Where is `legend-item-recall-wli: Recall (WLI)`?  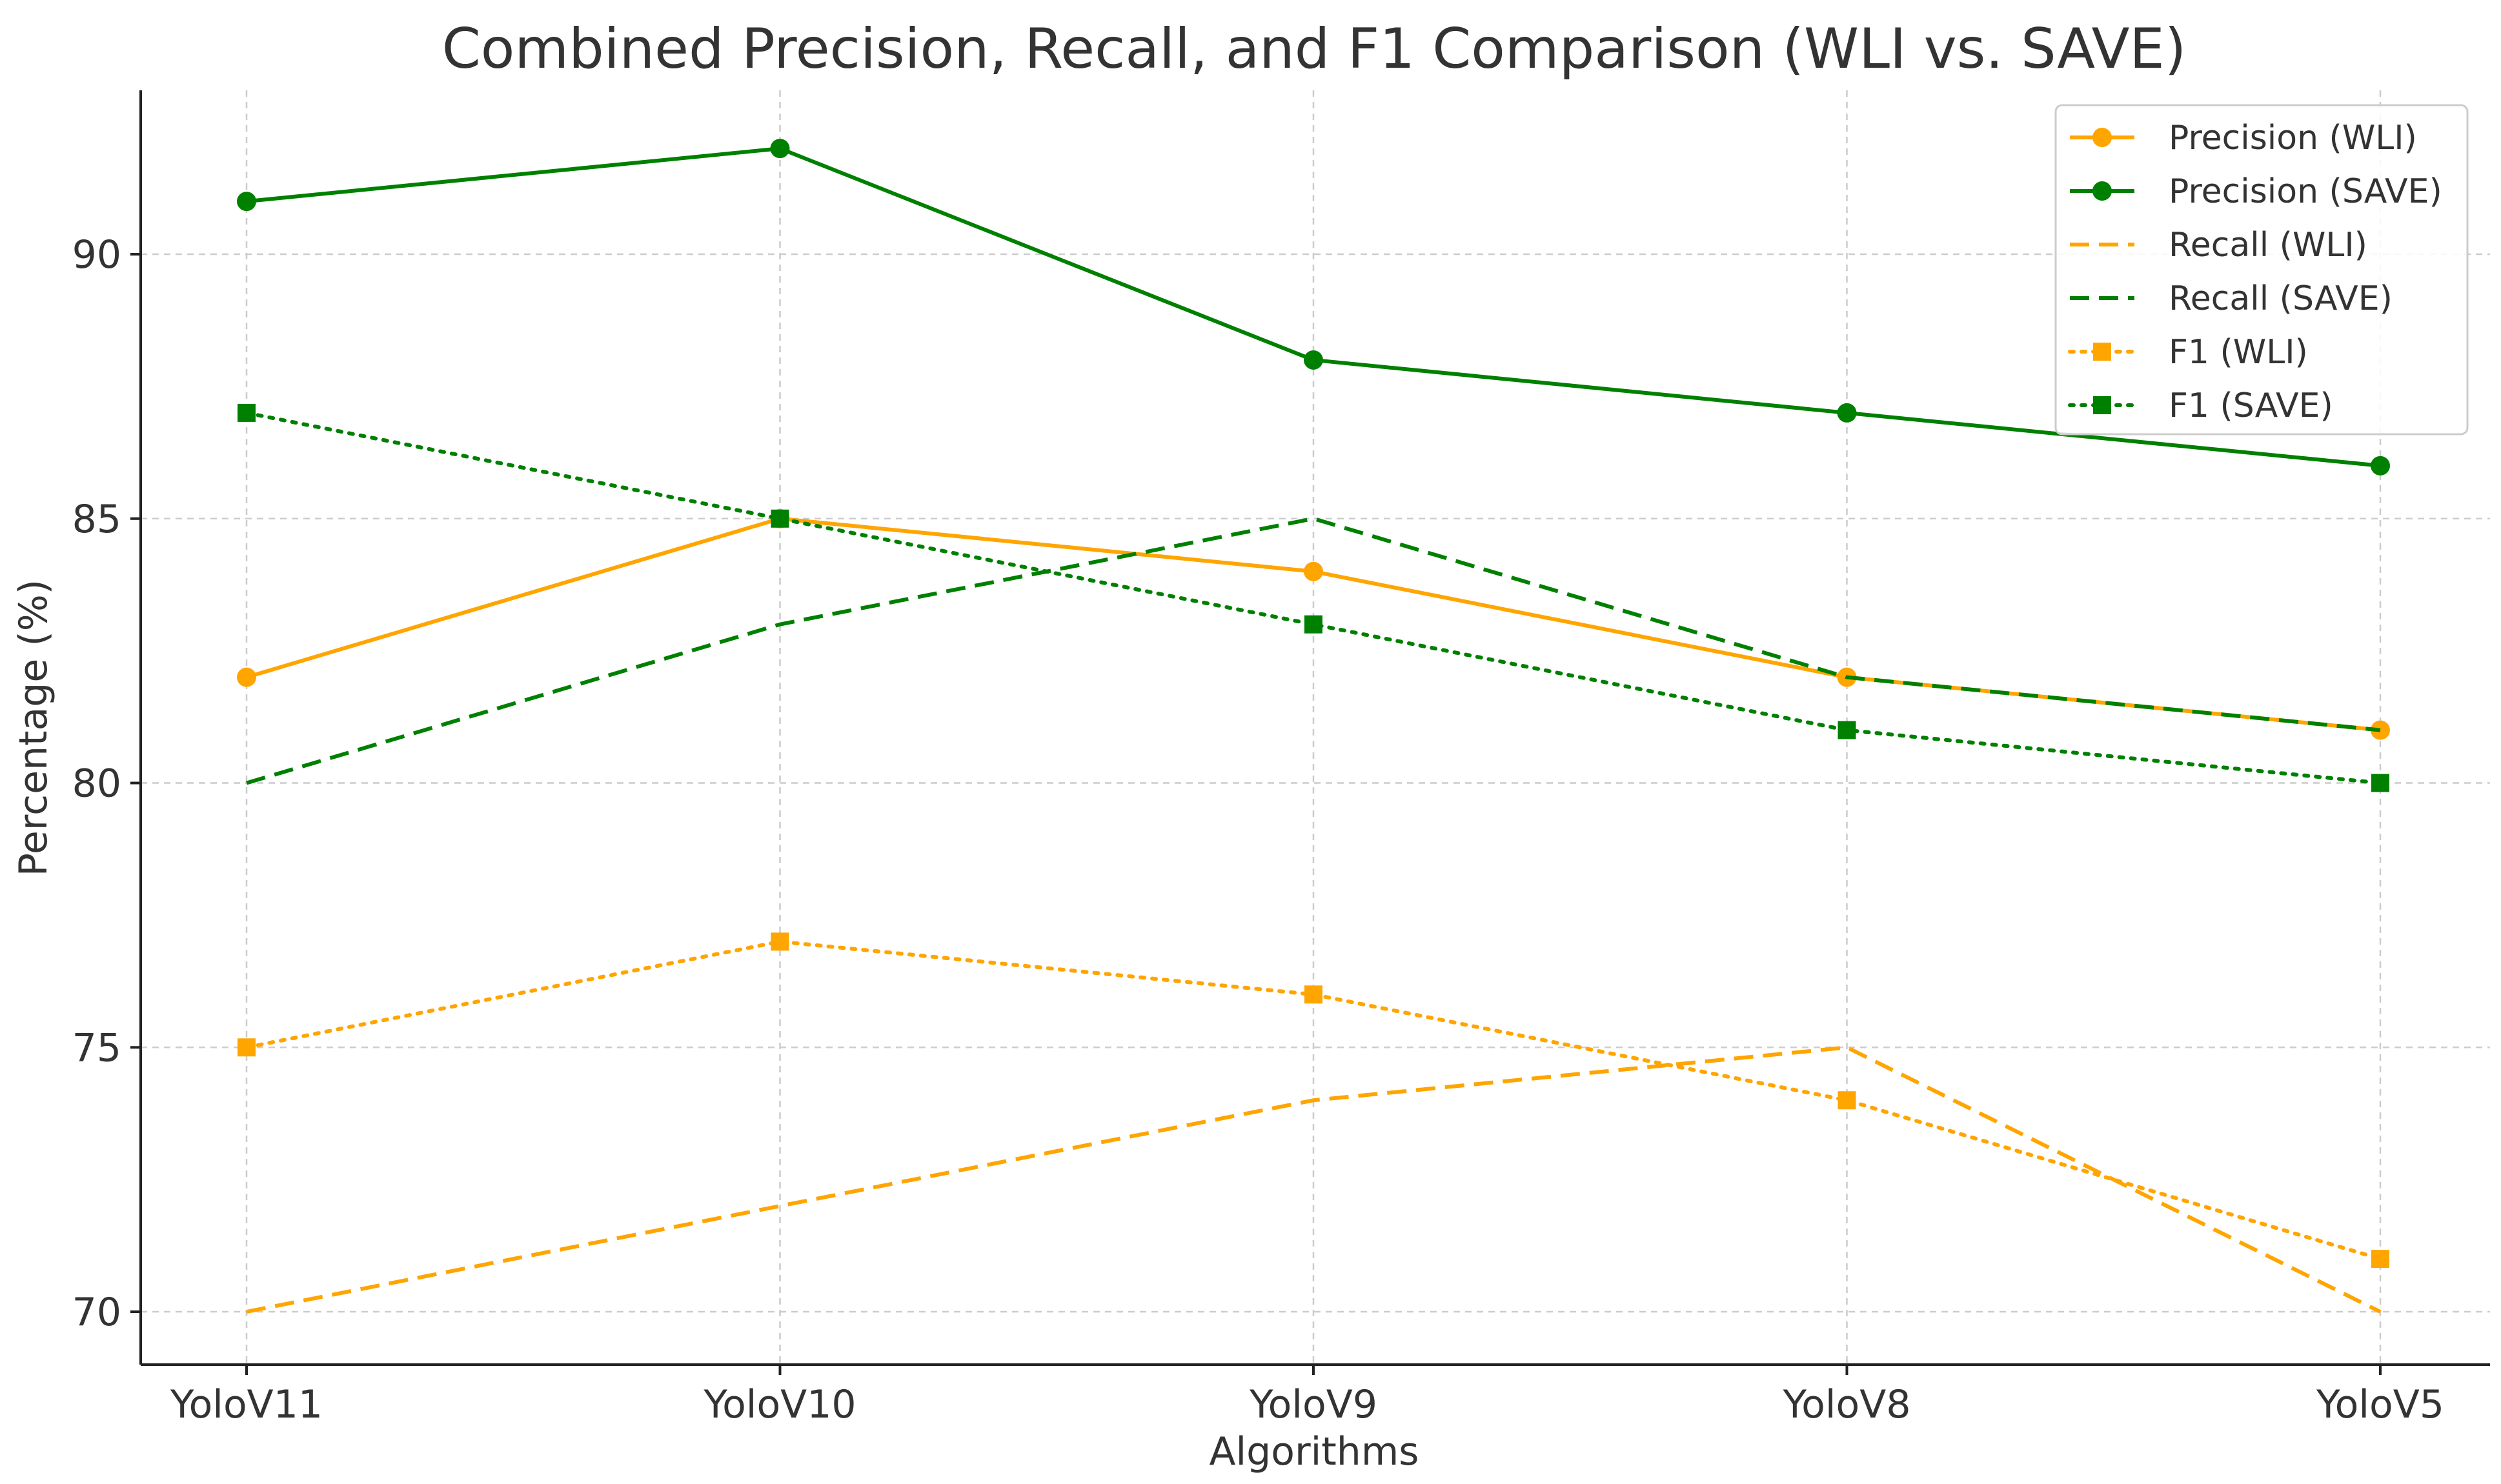
legend-item-recall-wli: Recall (WLI) is located at coordinates (2218, 246).